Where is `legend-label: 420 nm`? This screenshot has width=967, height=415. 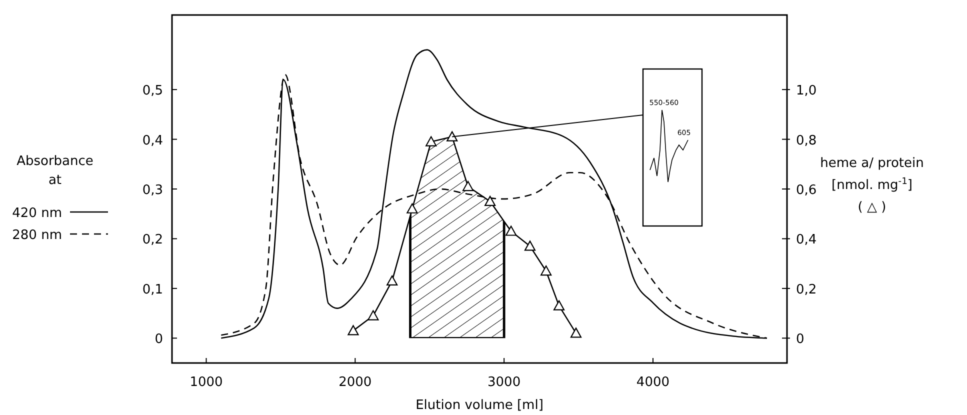 legend-label: 420 nm is located at coordinates (37, 213).